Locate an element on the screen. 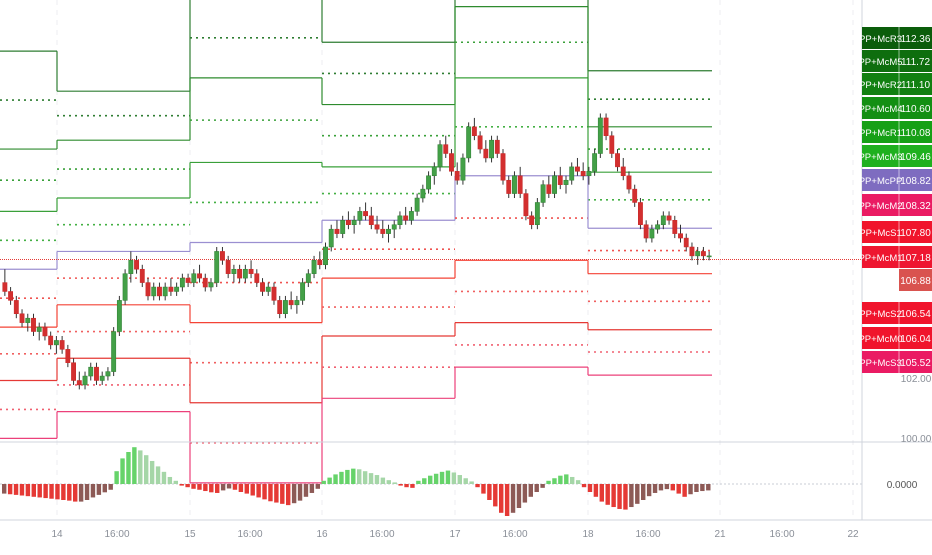  pivot-label-name: PP+McM0 is located at coordinates (880, 339).